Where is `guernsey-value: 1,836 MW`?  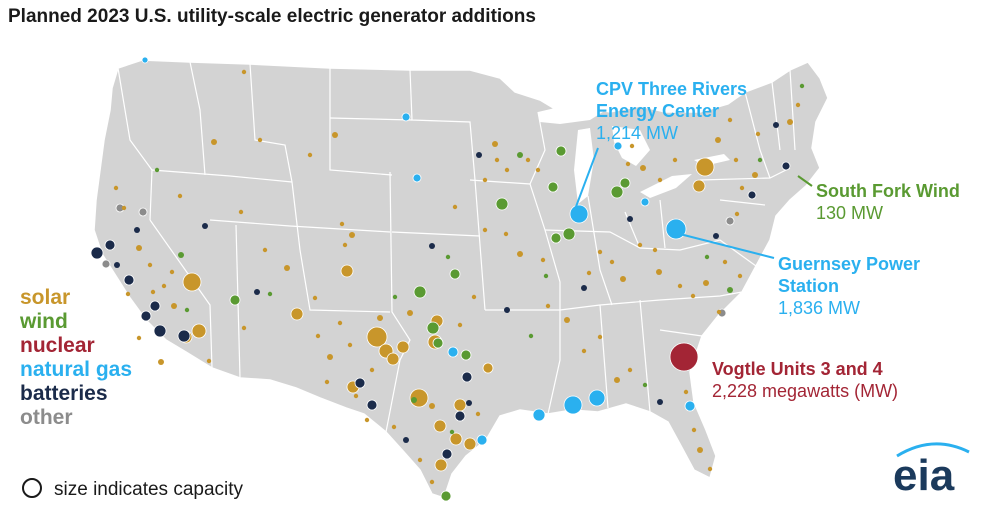 guernsey-value: 1,836 MW is located at coordinates (819, 308).